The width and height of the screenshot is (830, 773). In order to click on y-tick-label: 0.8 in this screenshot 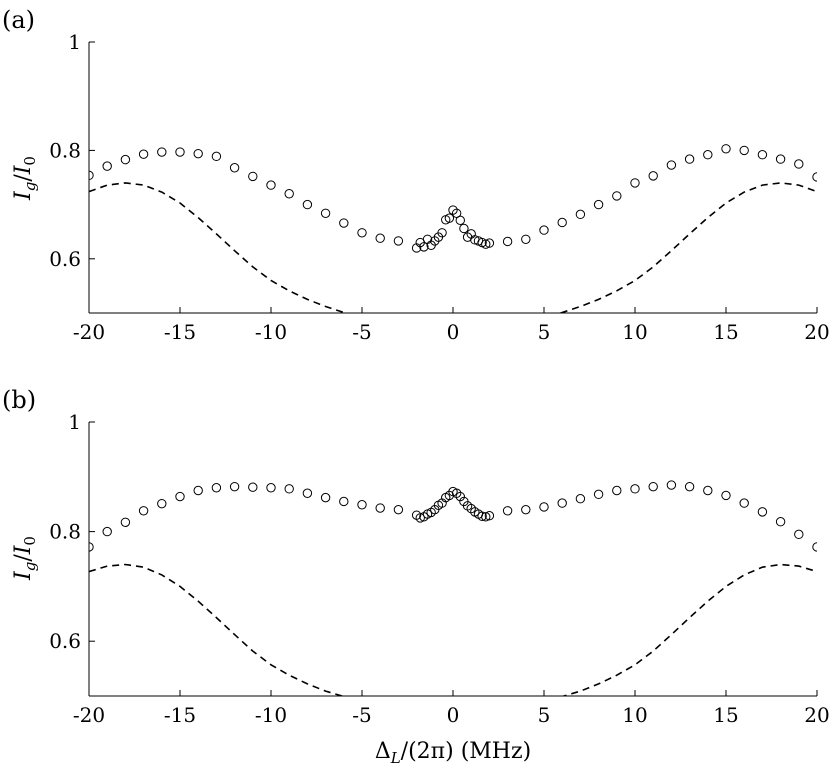, I will do `click(65, 532)`.